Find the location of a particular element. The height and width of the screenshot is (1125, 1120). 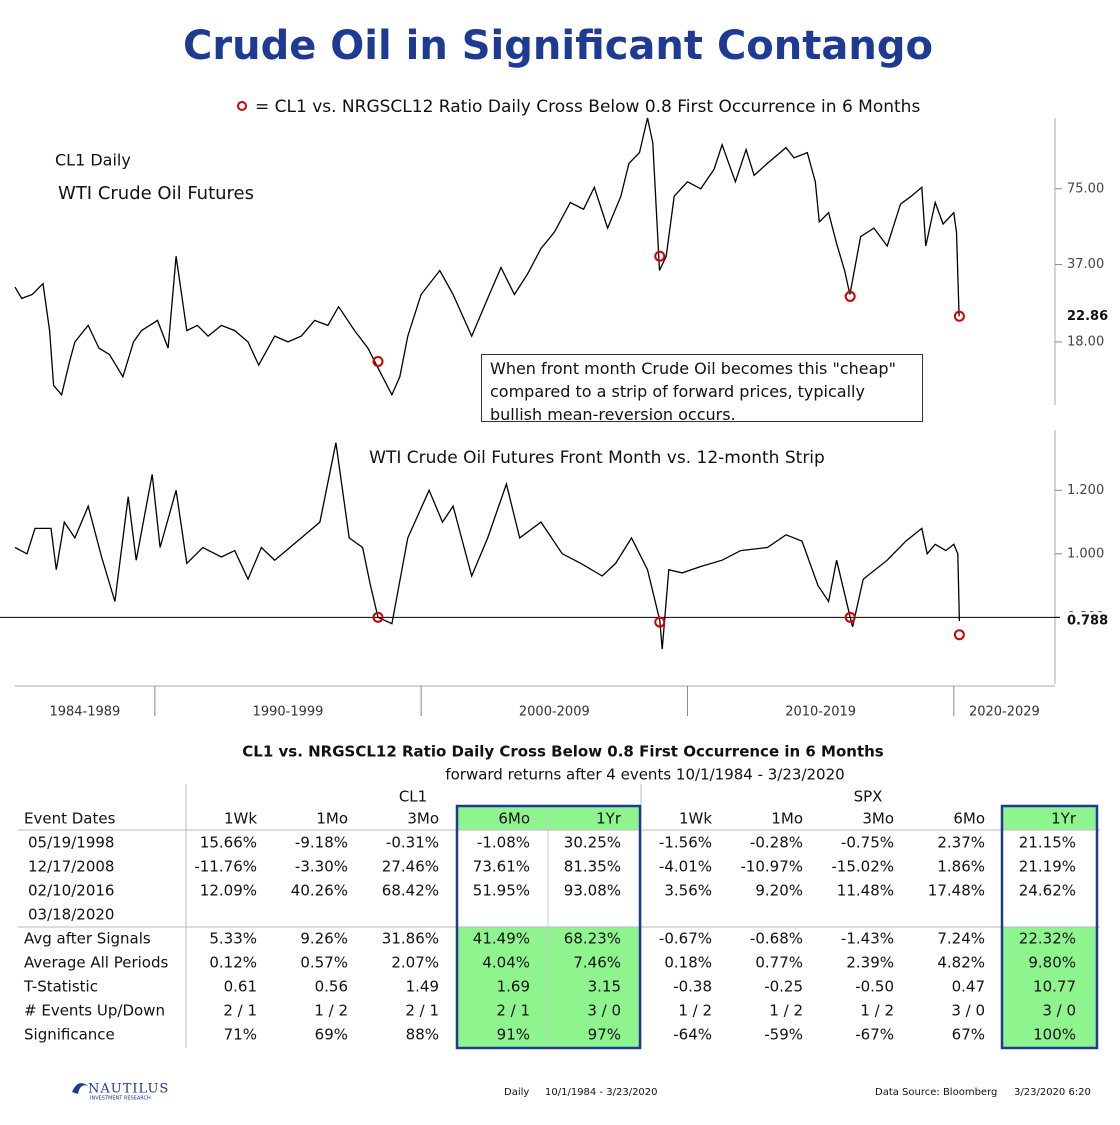

table-cell: 93.08% is located at coordinates (592, 891).